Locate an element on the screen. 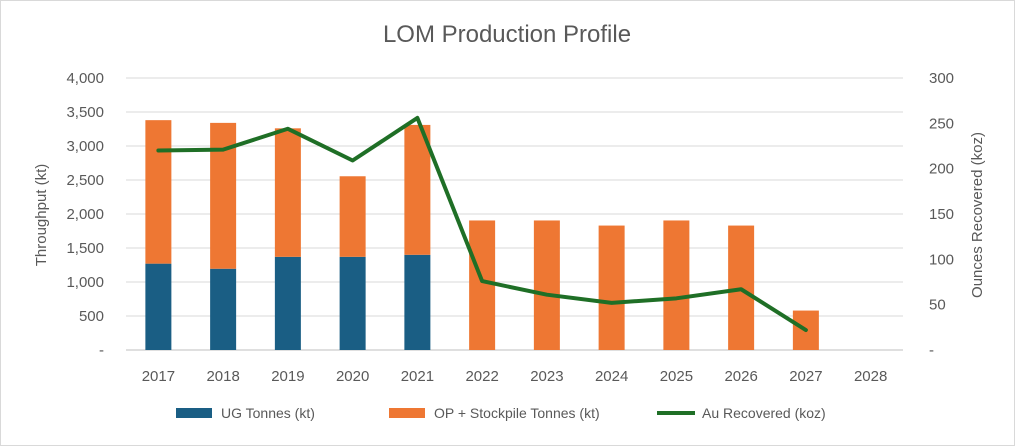 Image resolution: width=1015 pixels, height=446 pixels. x-tick-label: 2022 is located at coordinates (481, 376).